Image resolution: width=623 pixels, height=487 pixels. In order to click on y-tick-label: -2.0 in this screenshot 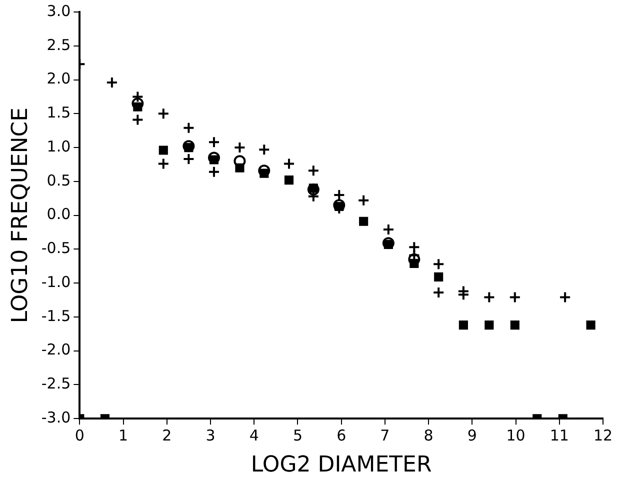, I will do `click(56, 349)`.